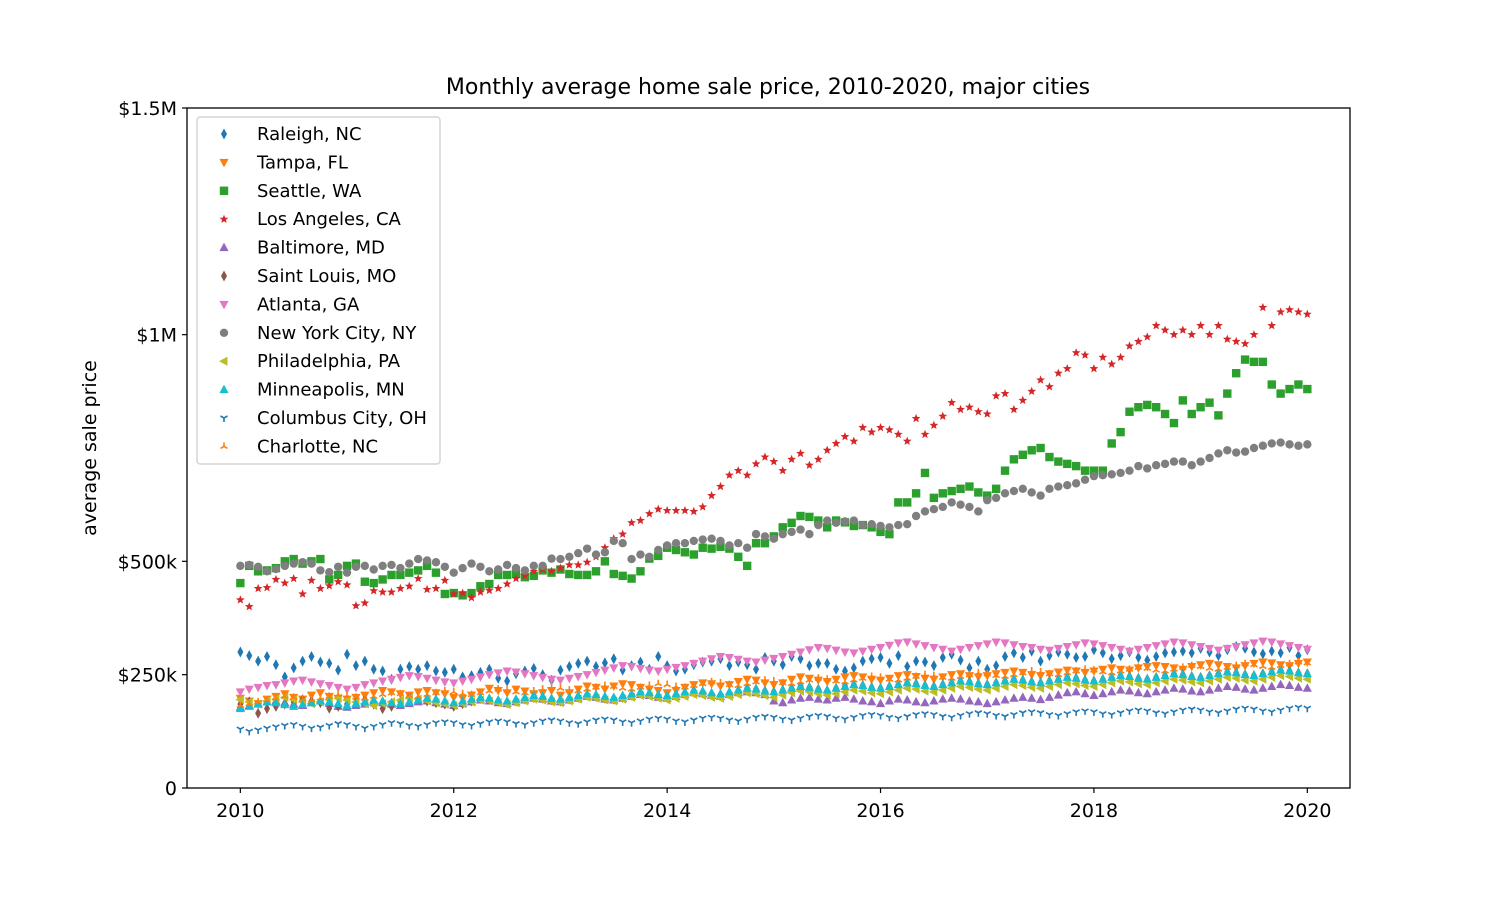 This screenshot has width=1500, height=904. What do you see at coordinates (224, 446) in the screenshot?
I see `legend-marker` at bounding box center [224, 446].